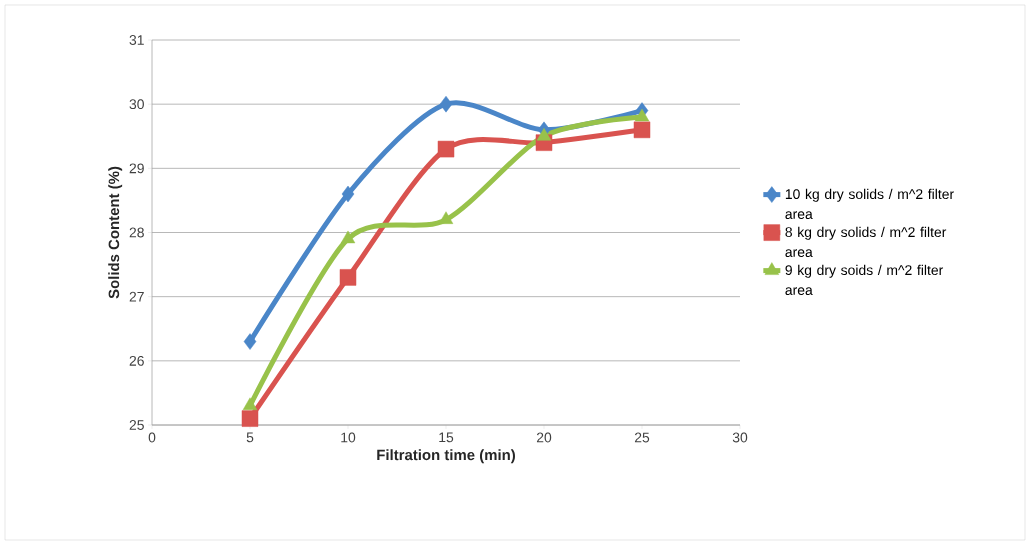  What do you see at coordinates (136, 104) in the screenshot?
I see `y-tick-label: 30` at bounding box center [136, 104].